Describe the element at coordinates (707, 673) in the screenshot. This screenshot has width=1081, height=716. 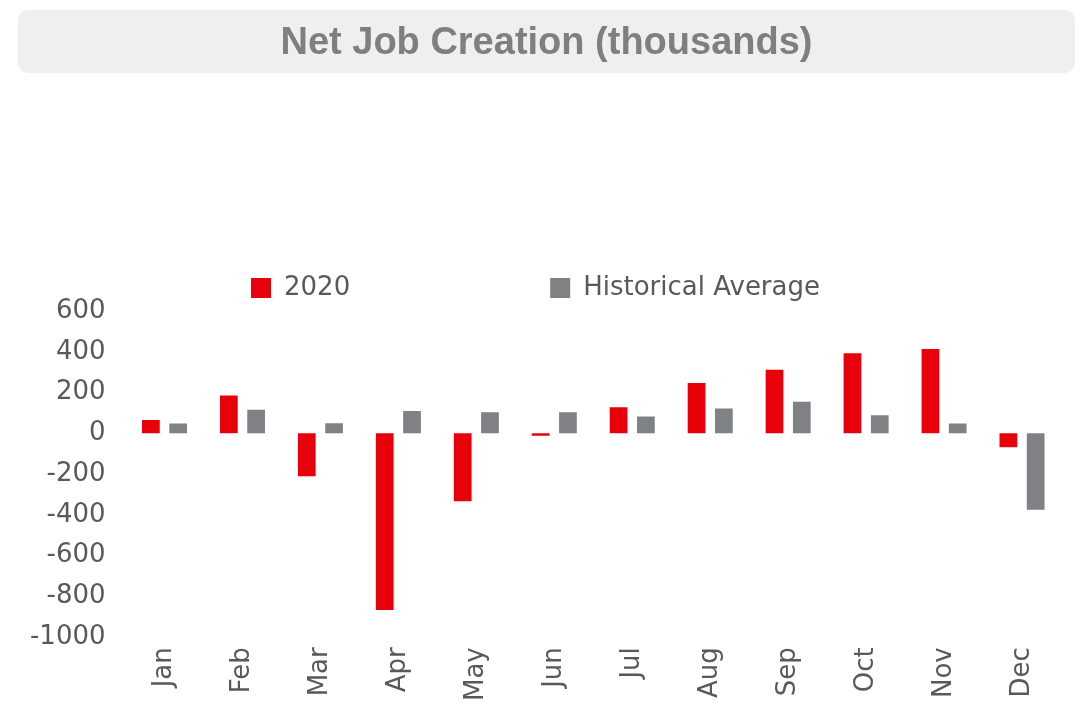
I see `x-tick-label: Aug` at that location.